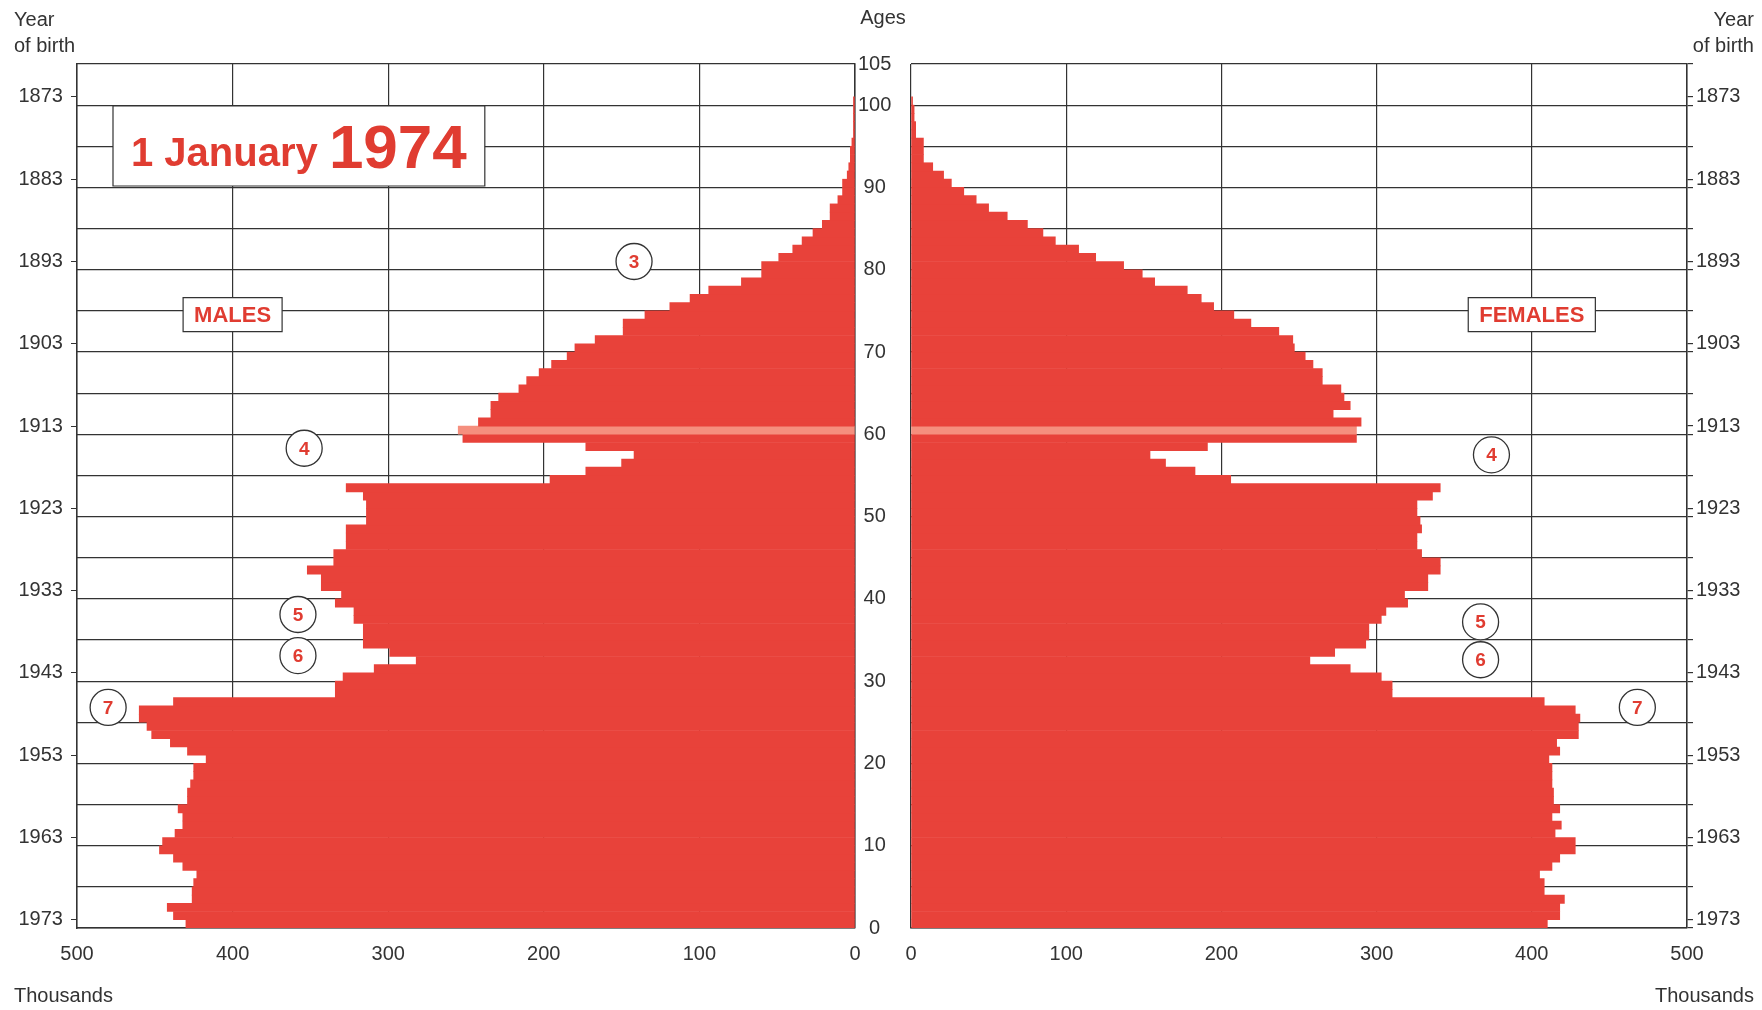  What do you see at coordinates (40, 589) in the screenshot?
I see `y2-tick-label: 1933` at bounding box center [40, 589].